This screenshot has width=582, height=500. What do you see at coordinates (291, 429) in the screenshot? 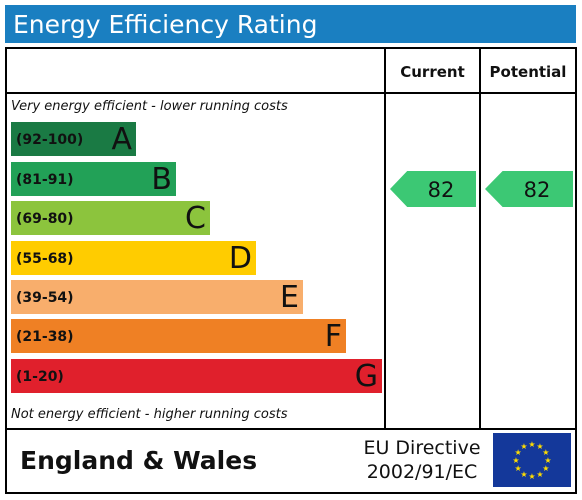
I see `footer-divider` at bounding box center [291, 429].